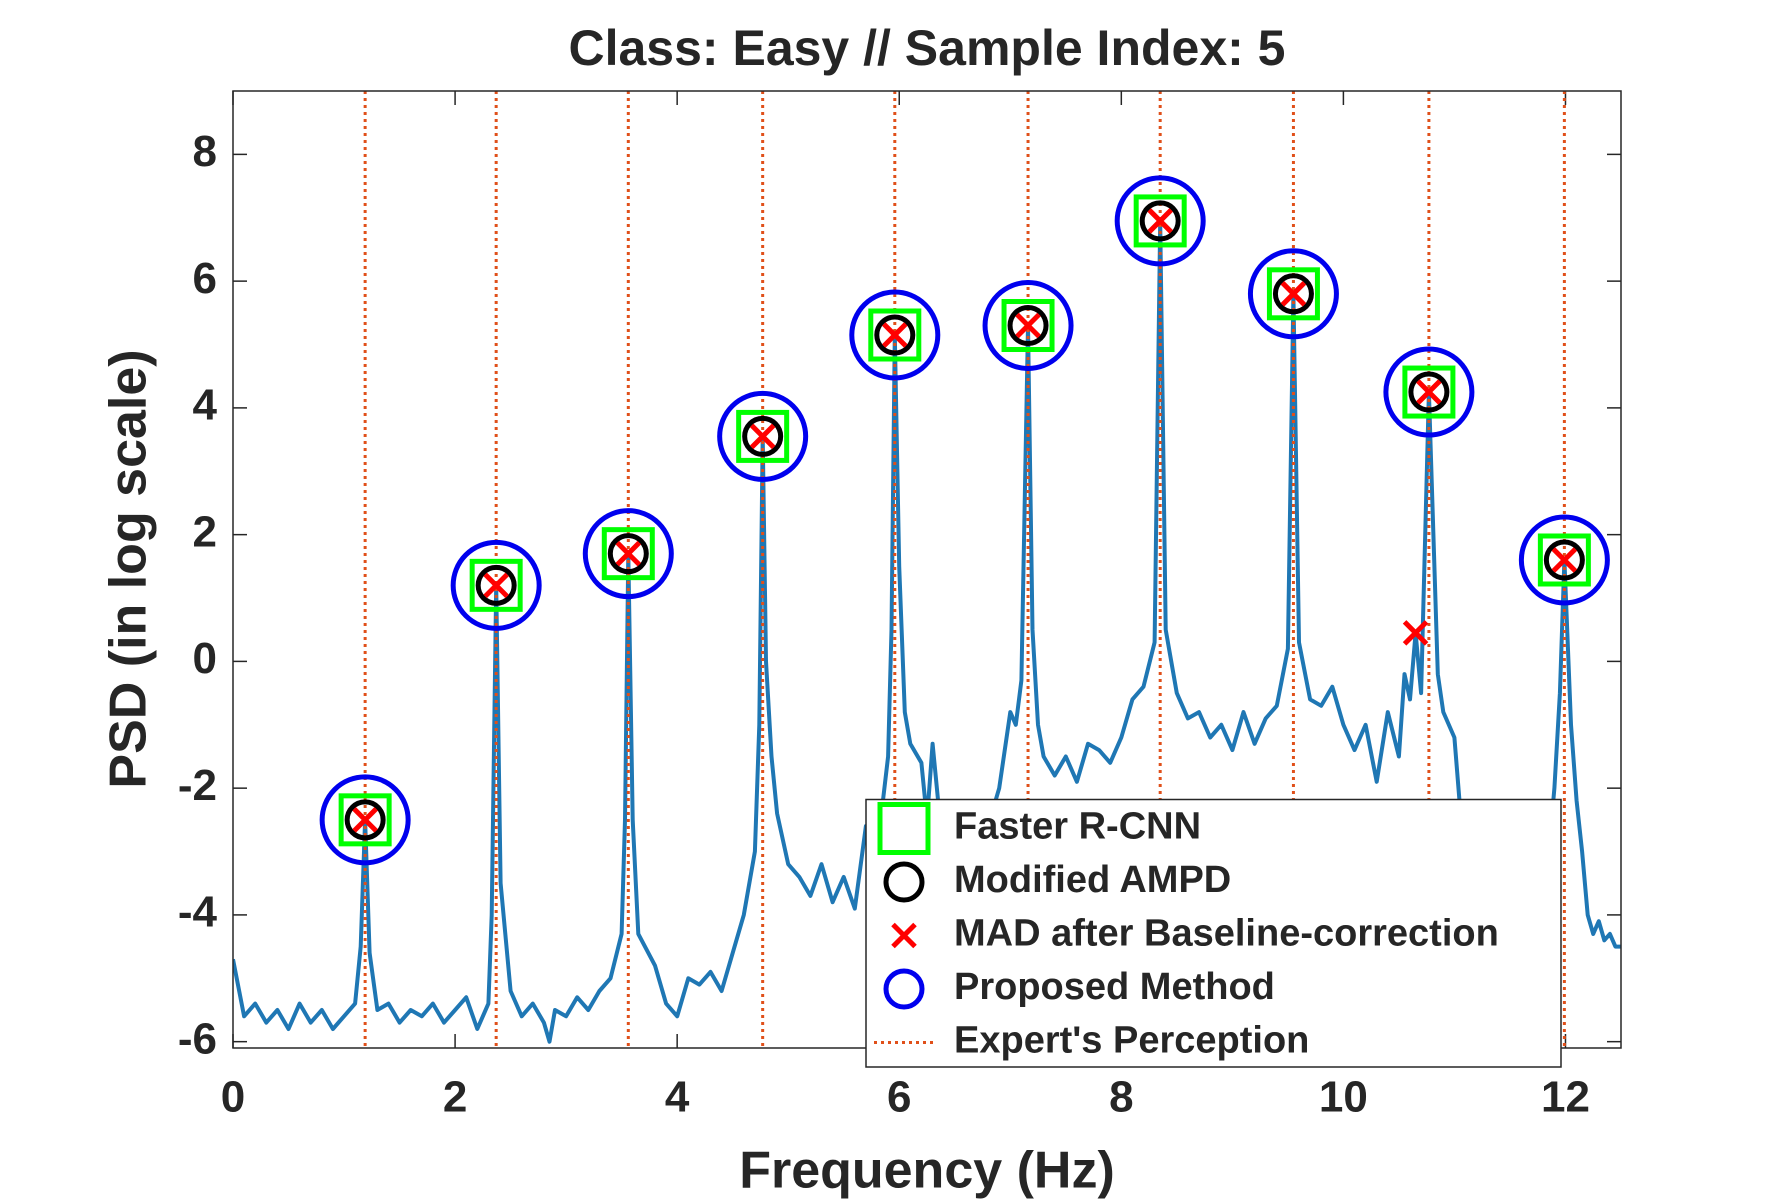 This screenshot has height=1203, width=1775. What do you see at coordinates (197, 1038) in the screenshot?
I see `y-tick-label: -6` at bounding box center [197, 1038].